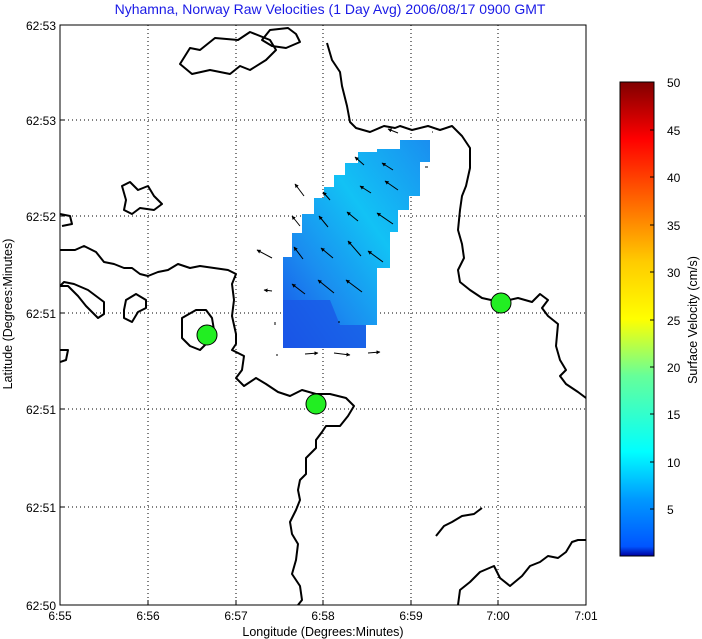 This screenshot has height=639, width=702. Describe the element at coordinates (316, 404) in the screenshot. I see `site-marker-south` at that location.